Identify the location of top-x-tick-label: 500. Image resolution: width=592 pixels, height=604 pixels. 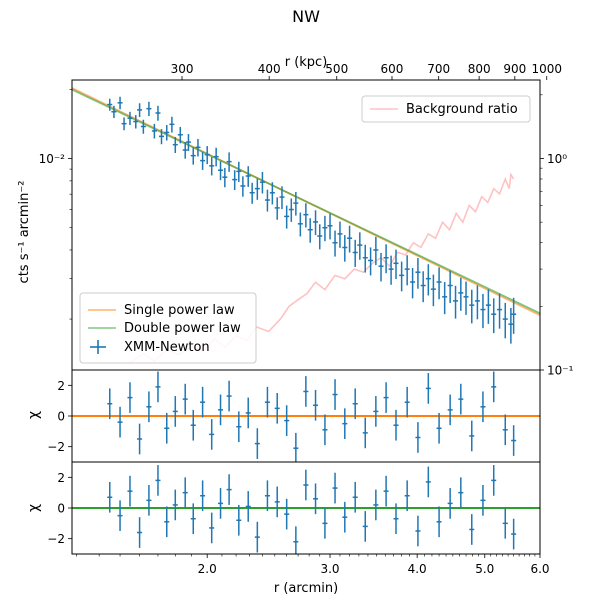
(336, 69).